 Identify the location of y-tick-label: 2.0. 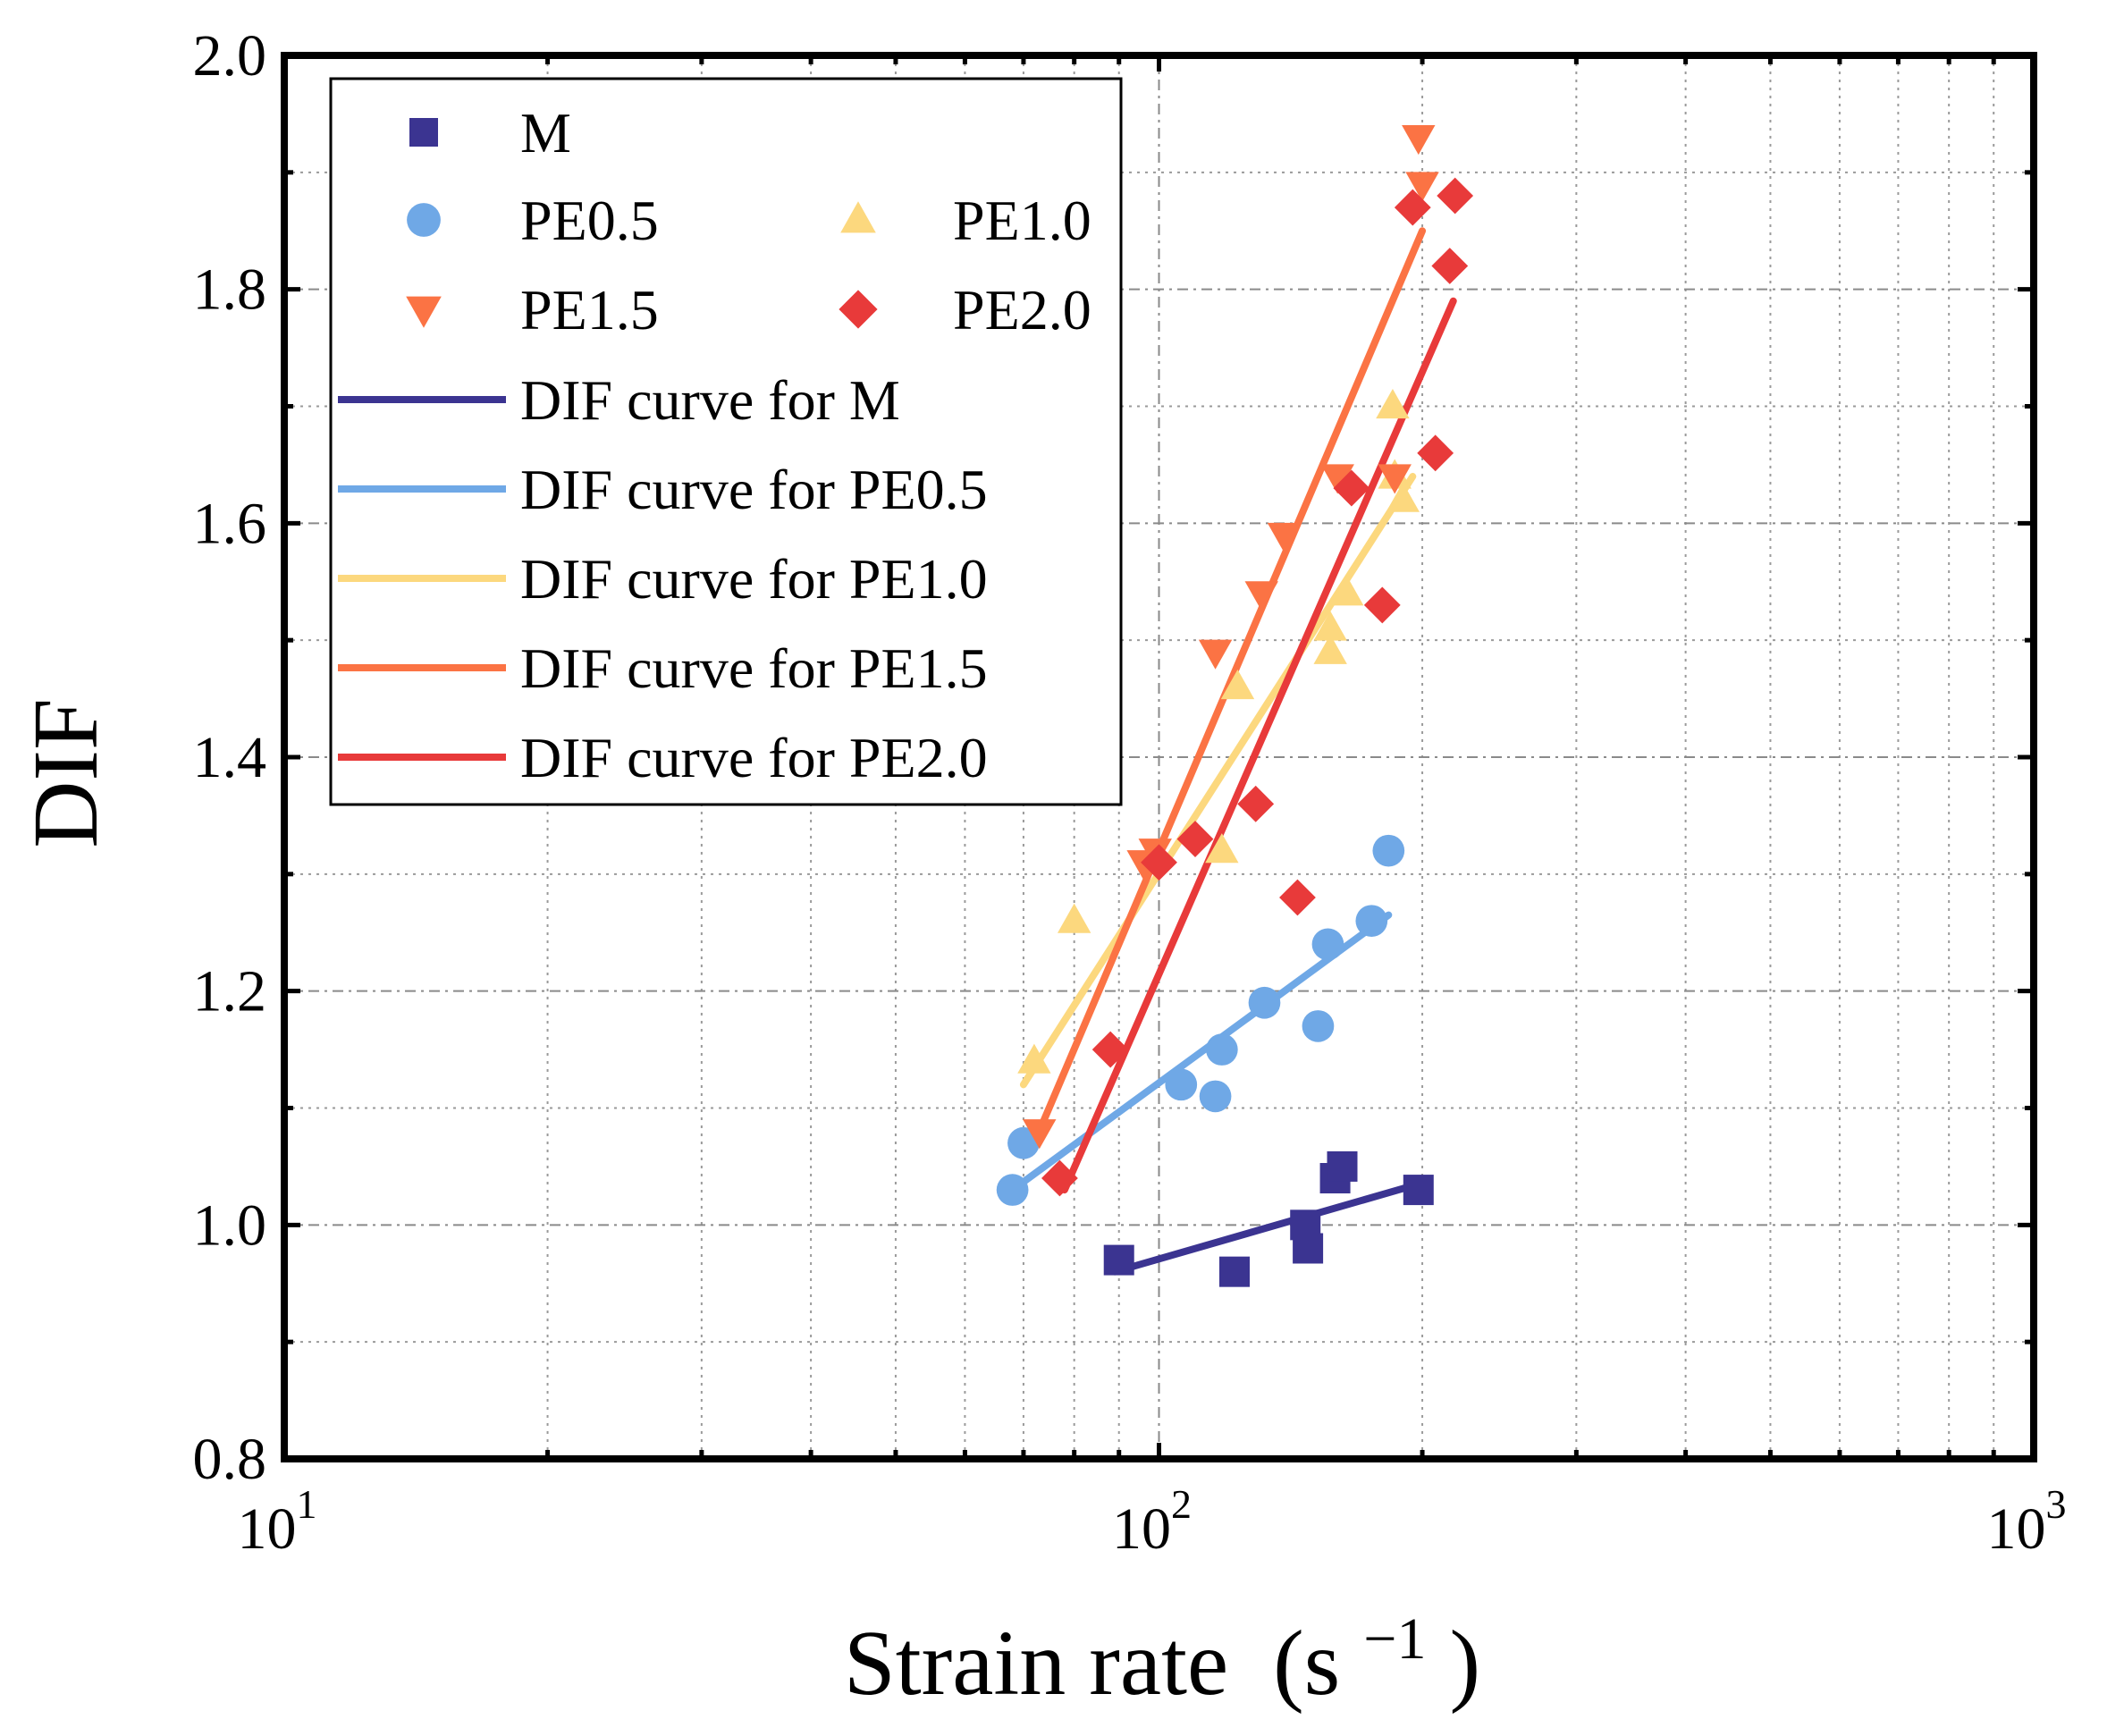
(230, 55).